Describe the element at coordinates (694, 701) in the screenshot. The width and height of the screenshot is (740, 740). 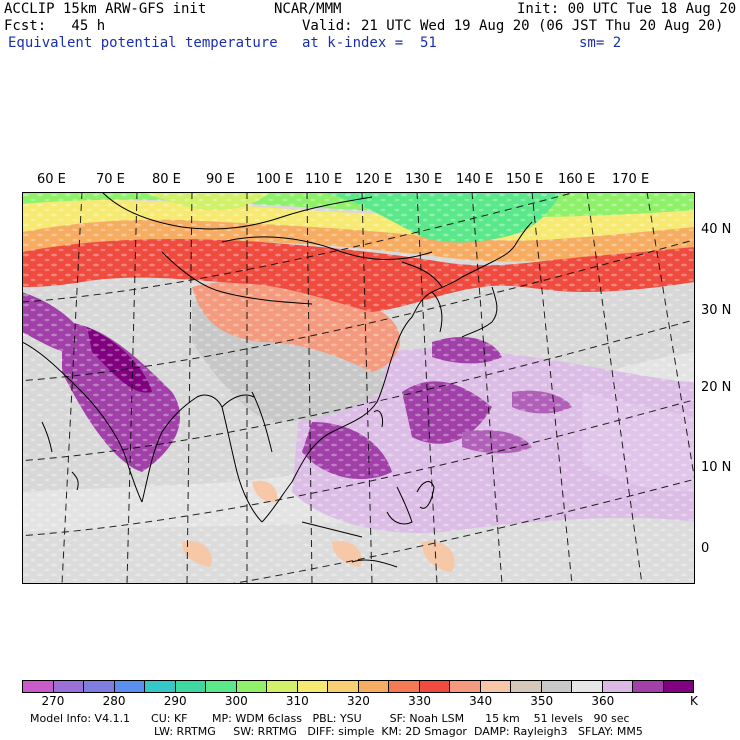
I see `colorbar-unit: K` at that location.